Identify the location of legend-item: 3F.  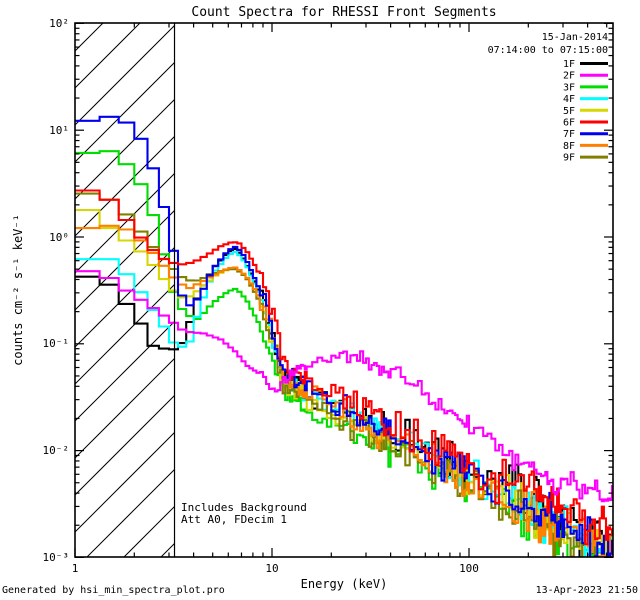
(585, 87).